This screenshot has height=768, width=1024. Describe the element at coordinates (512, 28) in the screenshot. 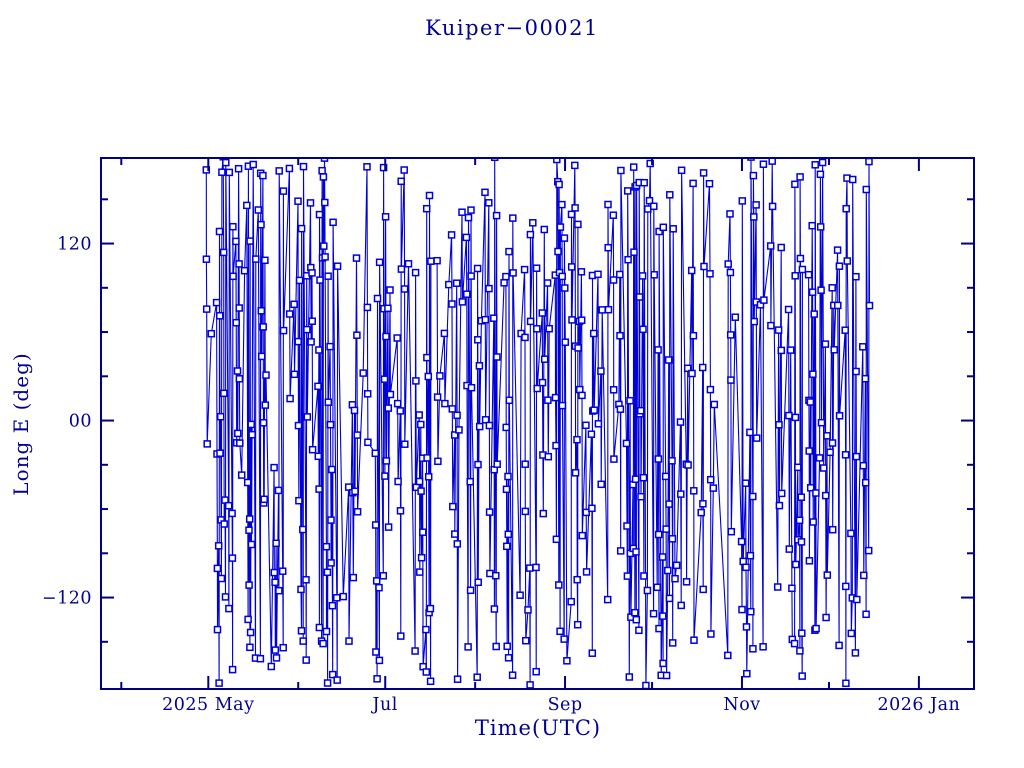

I see `chart-title: Kuiper−00021` at that location.